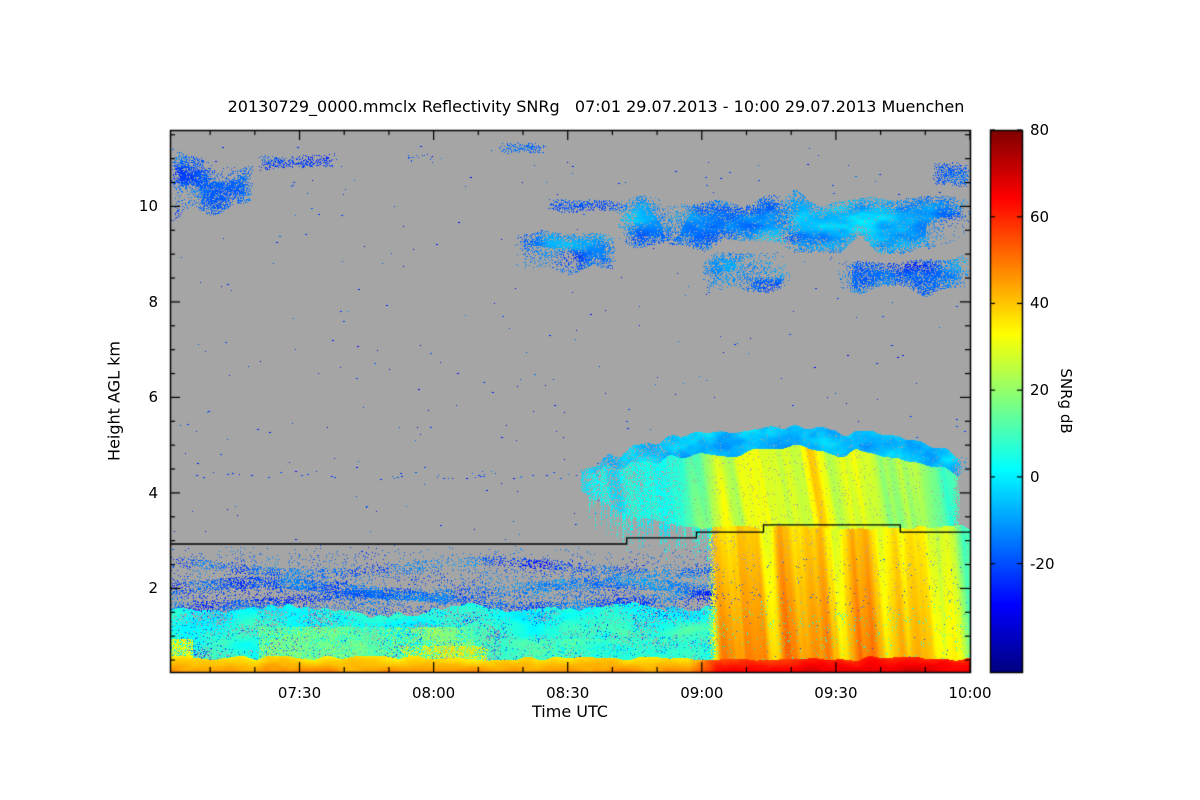 This screenshot has width=1200, height=800. Describe the element at coordinates (1042, 563) in the screenshot. I see `colorbar-tick-label--20: -20` at that location.